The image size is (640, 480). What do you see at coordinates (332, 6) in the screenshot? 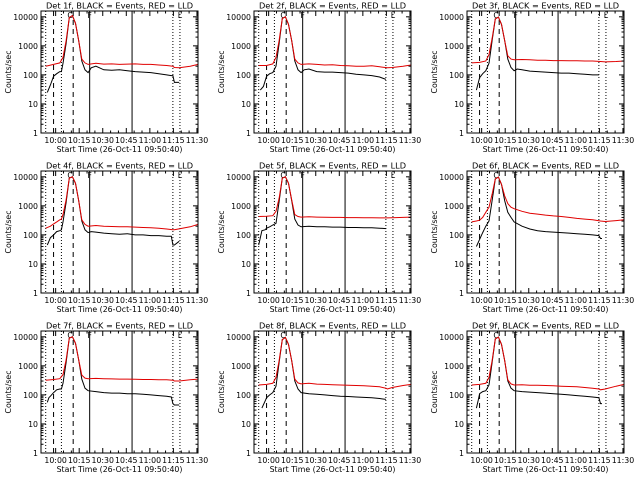
I see `chart-title: Det 2f, BLACK = Events, RED = LLD` at bounding box center [332, 6].